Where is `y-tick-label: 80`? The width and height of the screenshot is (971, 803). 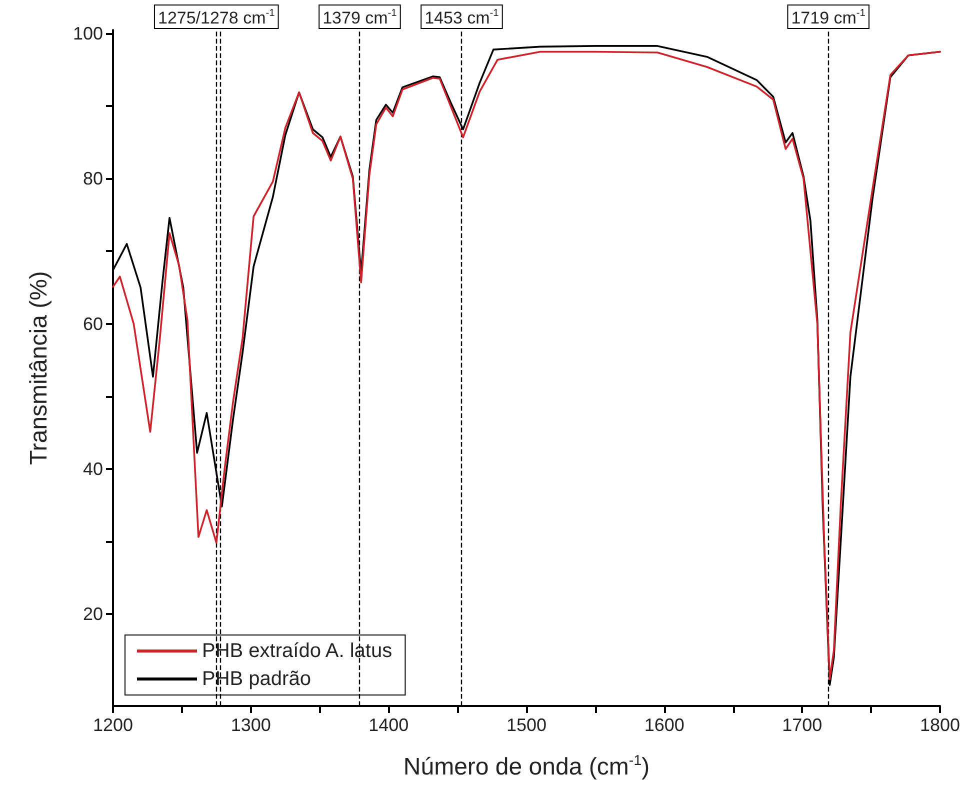
y-tick-label: 80 is located at coordinates (92, 178).